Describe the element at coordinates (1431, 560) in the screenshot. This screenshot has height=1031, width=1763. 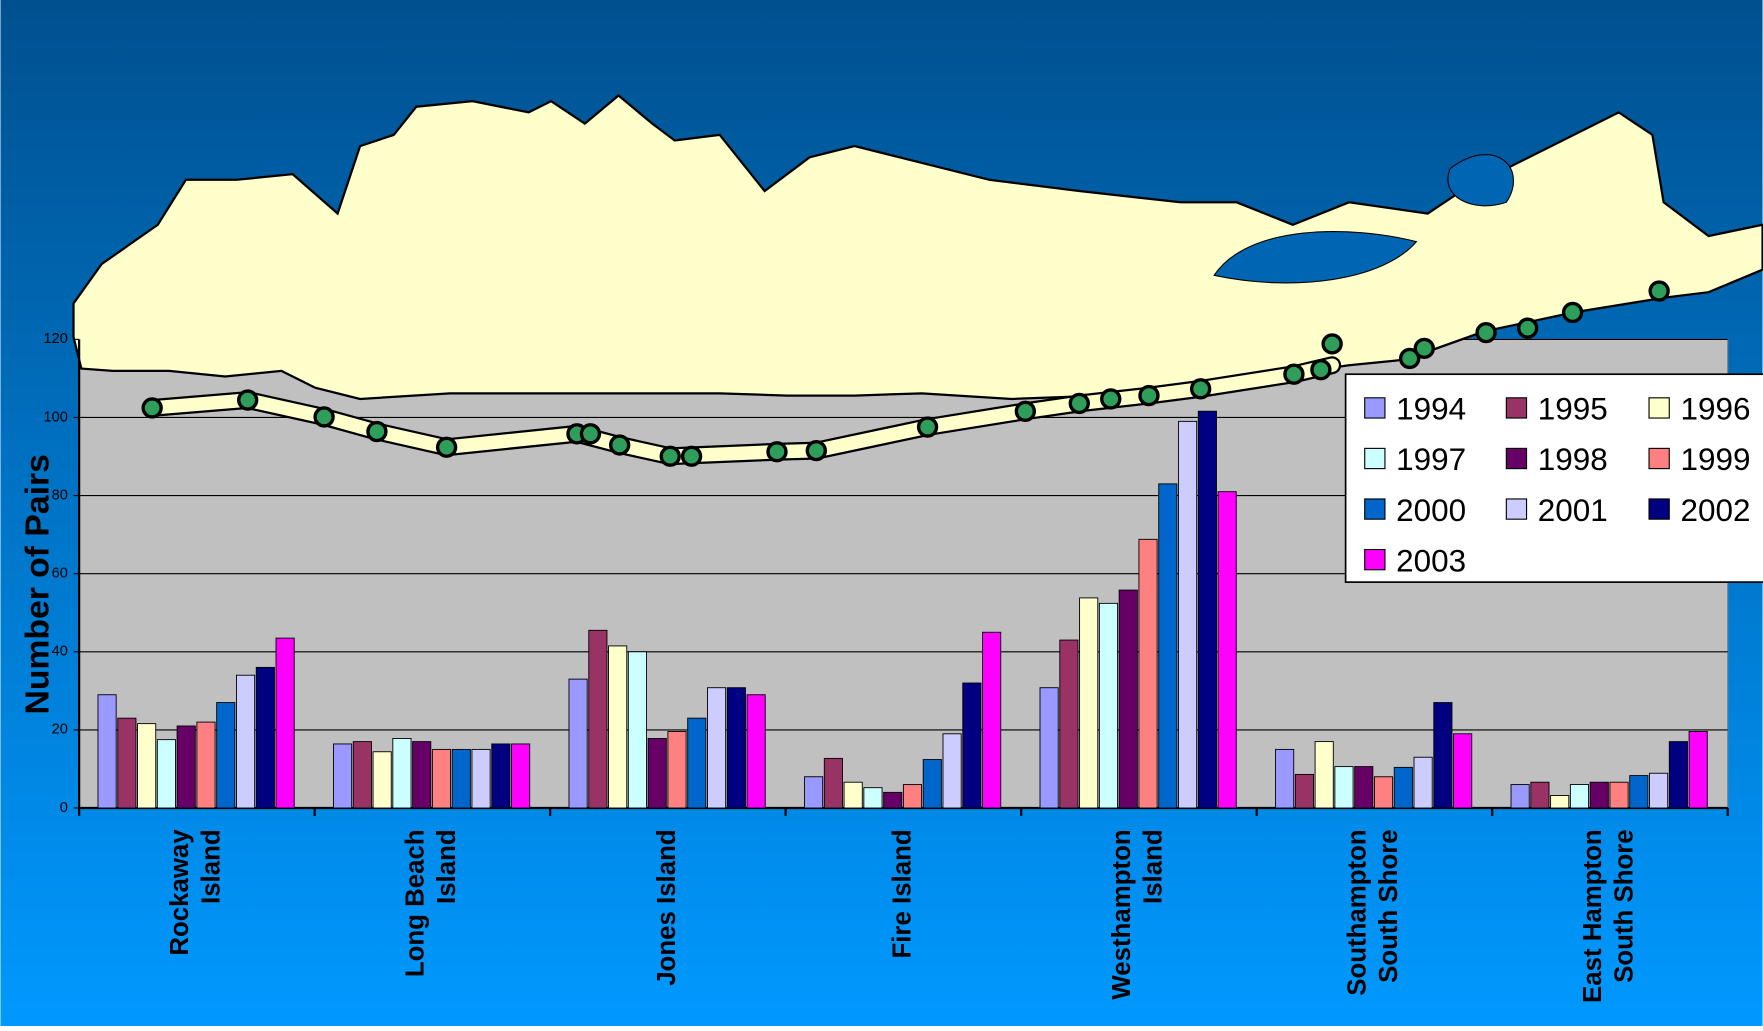
I see `legend-label: 2003` at that location.